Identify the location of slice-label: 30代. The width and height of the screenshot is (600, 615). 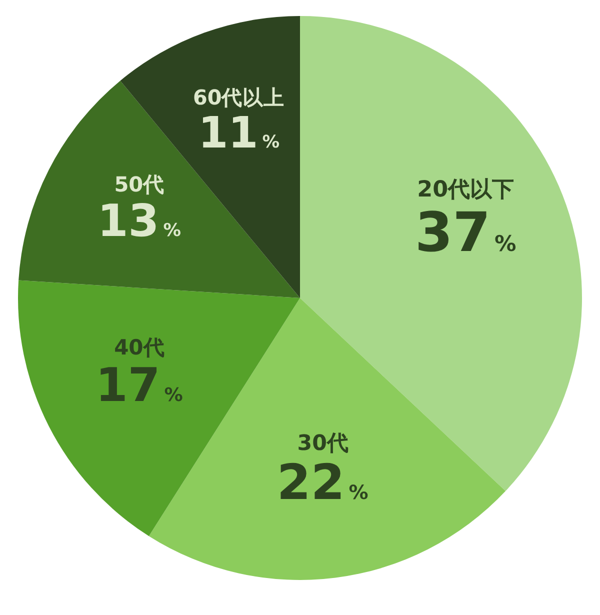
(322, 443).